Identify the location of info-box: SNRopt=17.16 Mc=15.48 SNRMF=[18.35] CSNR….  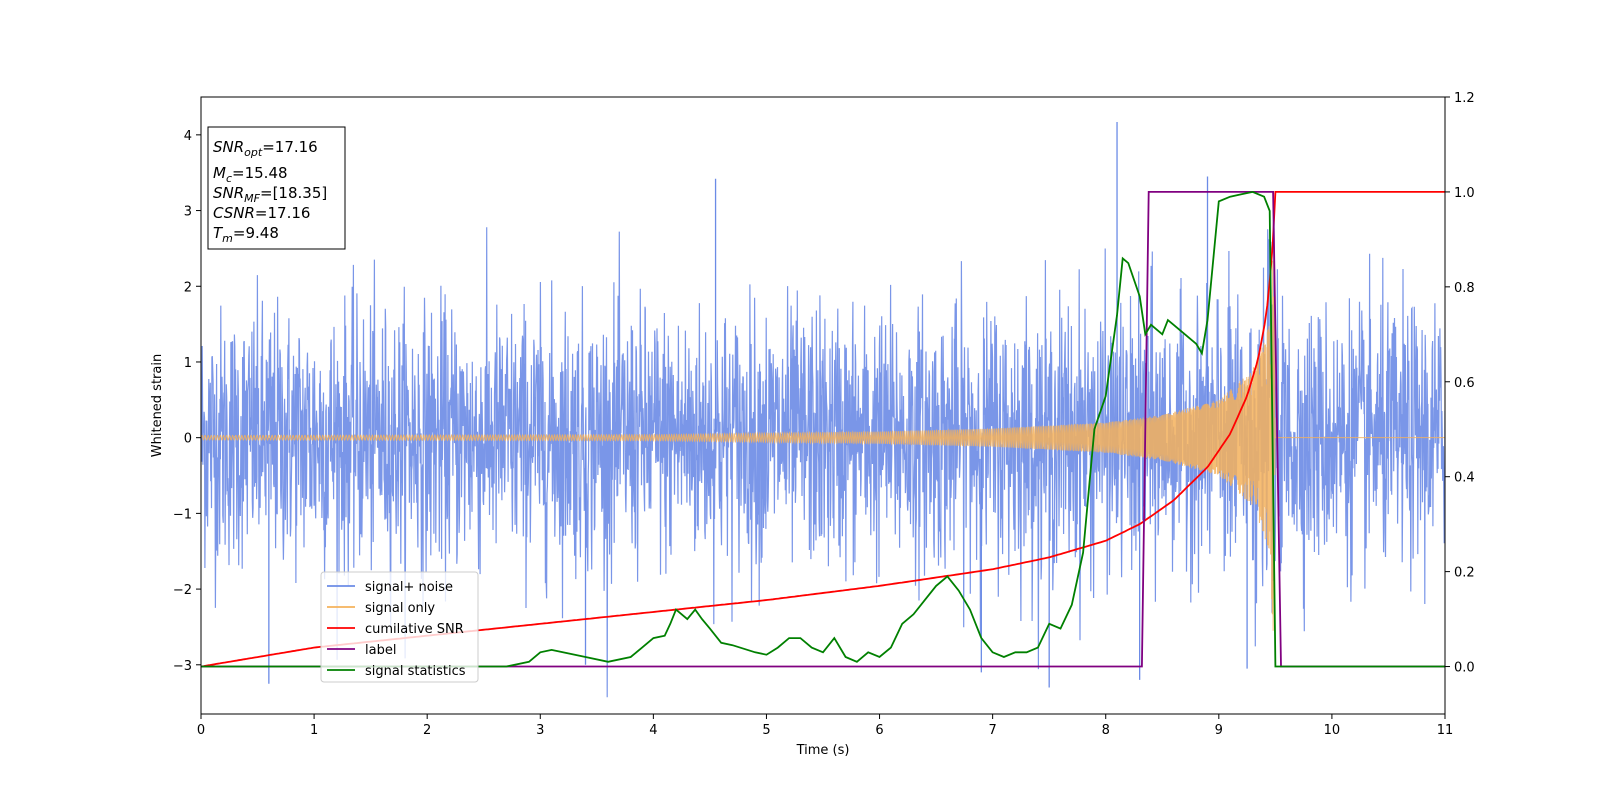
(276, 188).